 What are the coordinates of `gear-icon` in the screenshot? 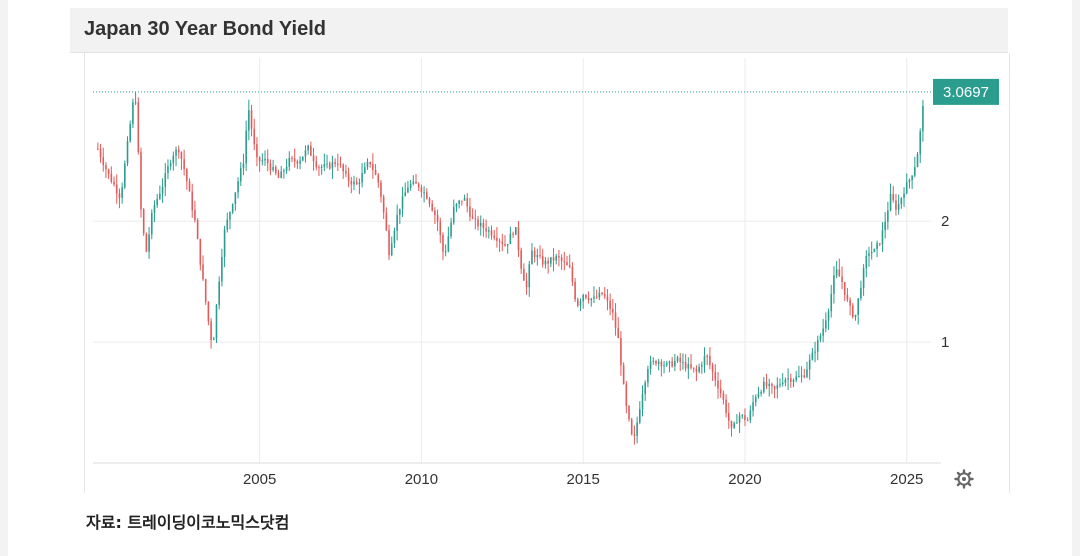 It's located at (964, 479).